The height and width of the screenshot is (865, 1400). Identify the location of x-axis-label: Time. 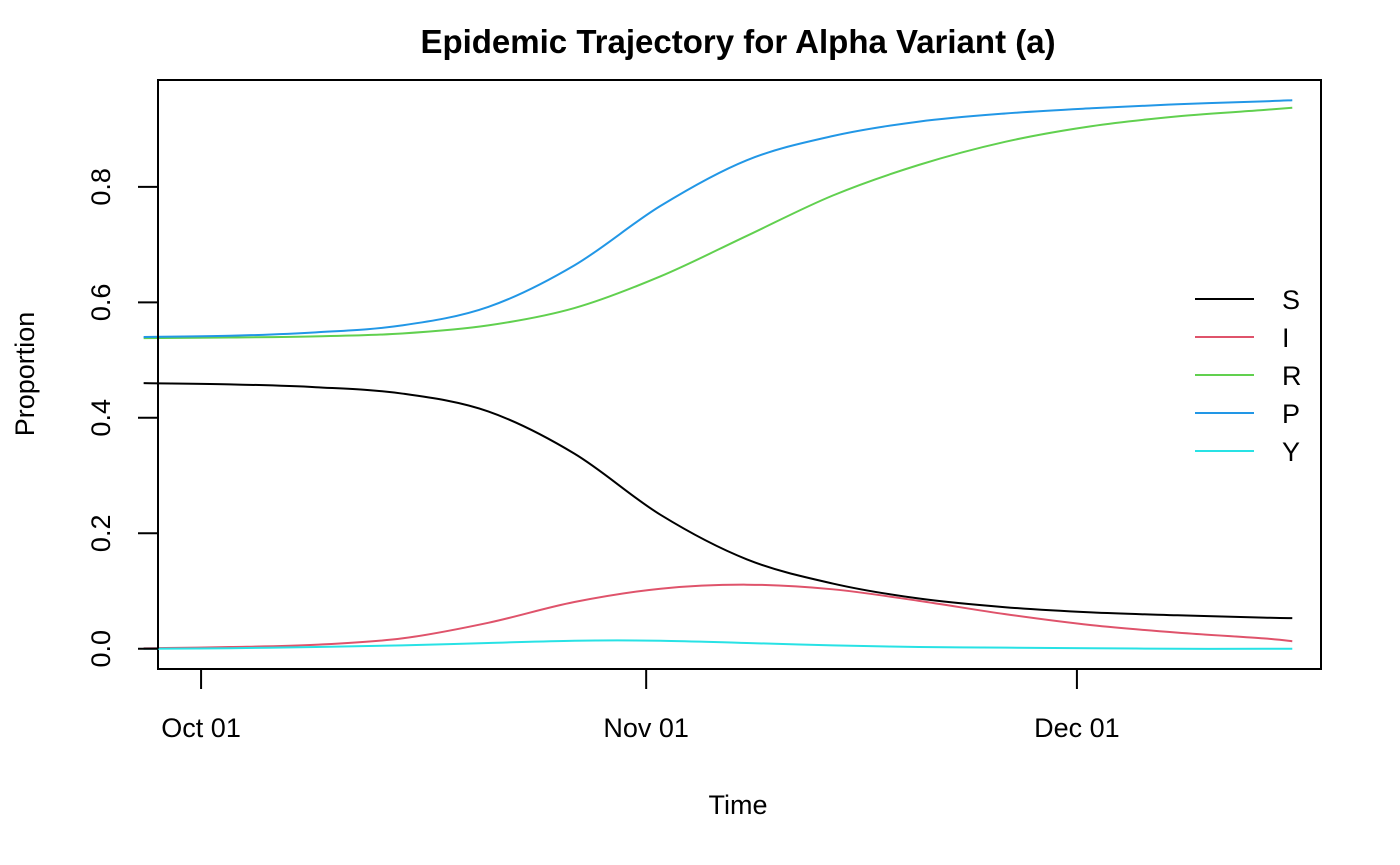
(738, 805).